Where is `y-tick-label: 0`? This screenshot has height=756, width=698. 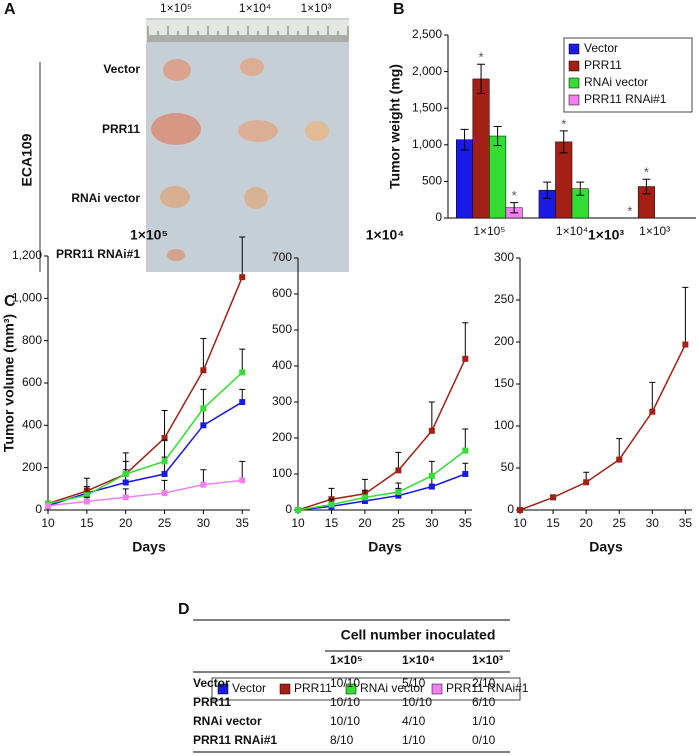
y-tick-label: 0 is located at coordinates (510, 509).